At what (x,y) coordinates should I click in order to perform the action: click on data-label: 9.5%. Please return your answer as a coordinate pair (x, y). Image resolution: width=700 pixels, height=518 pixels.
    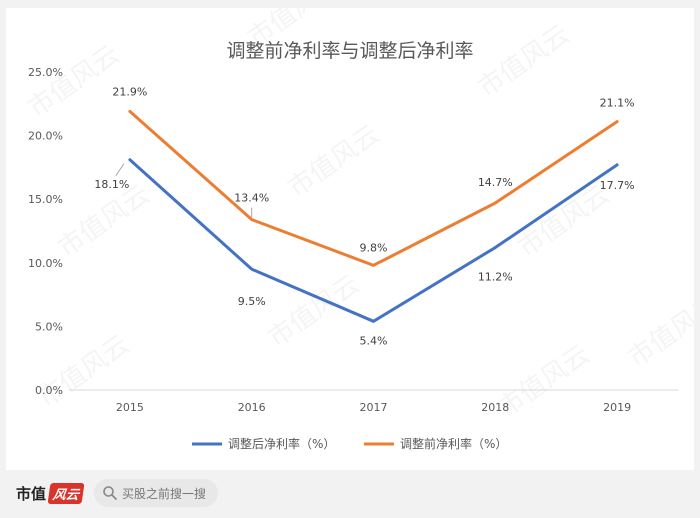
    Looking at the image, I should click on (252, 301).